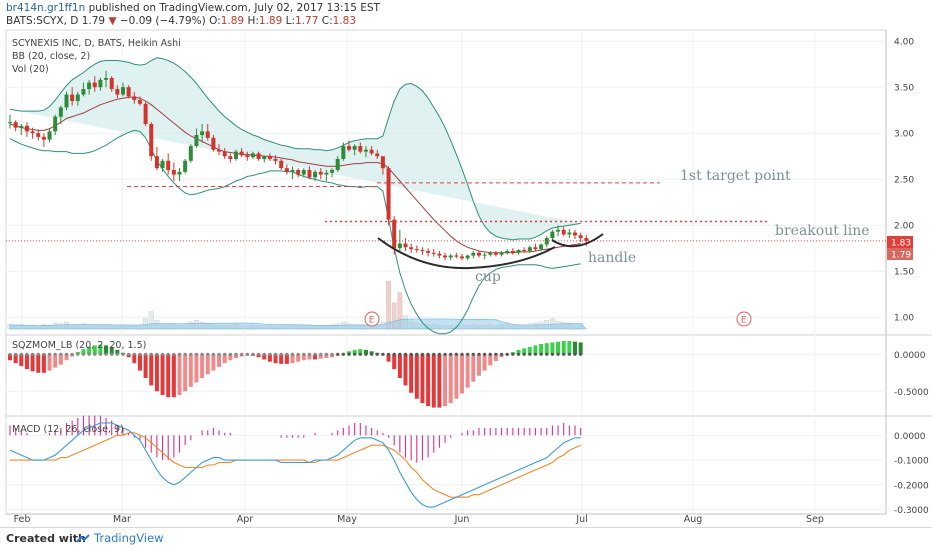 The width and height of the screenshot is (932, 550). Describe the element at coordinates (910, 437) in the screenshot. I see `macd-tick-label: 0.0000` at that location.